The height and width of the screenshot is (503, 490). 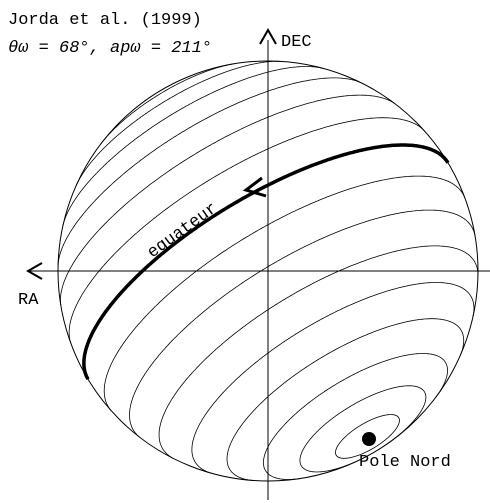 What do you see at coordinates (28, 300) in the screenshot?
I see `ra-label: RA` at bounding box center [28, 300].